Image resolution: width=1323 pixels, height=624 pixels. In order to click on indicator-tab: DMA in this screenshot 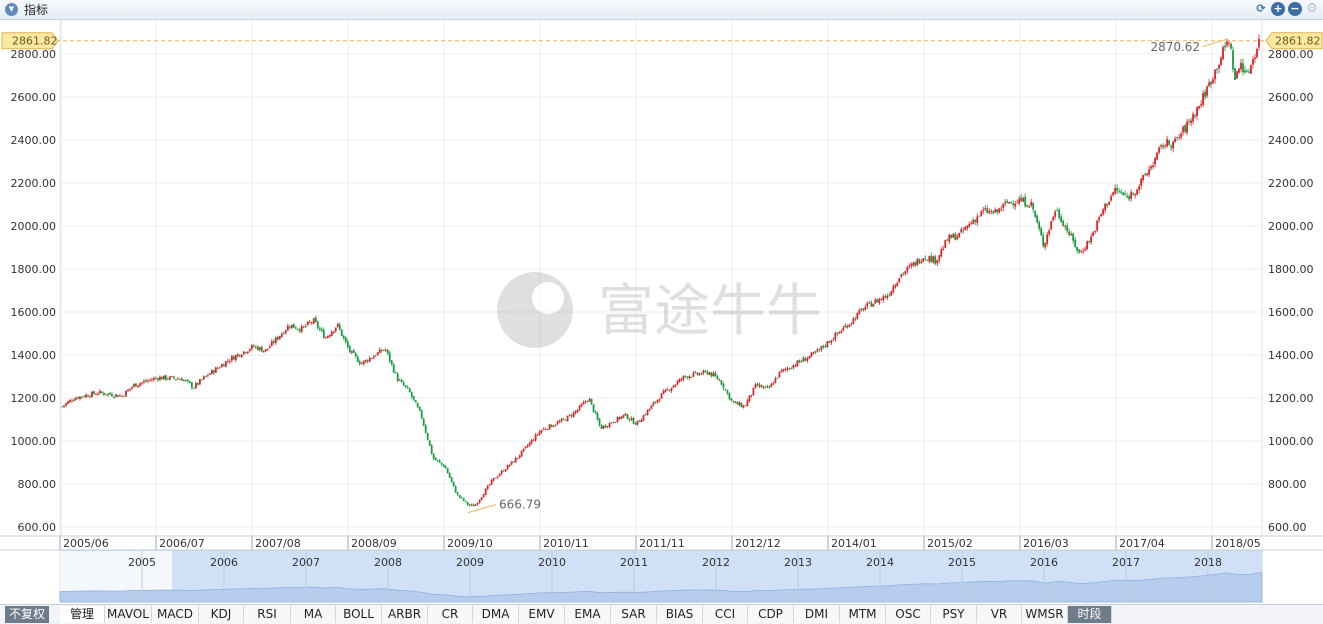, I will do `click(496, 614)`.